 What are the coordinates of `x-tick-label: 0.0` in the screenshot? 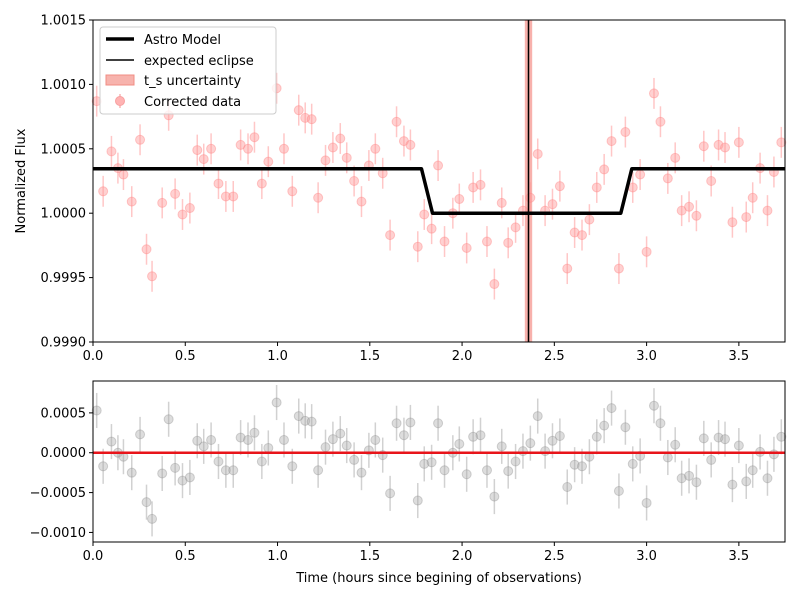 It's located at (93, 556).